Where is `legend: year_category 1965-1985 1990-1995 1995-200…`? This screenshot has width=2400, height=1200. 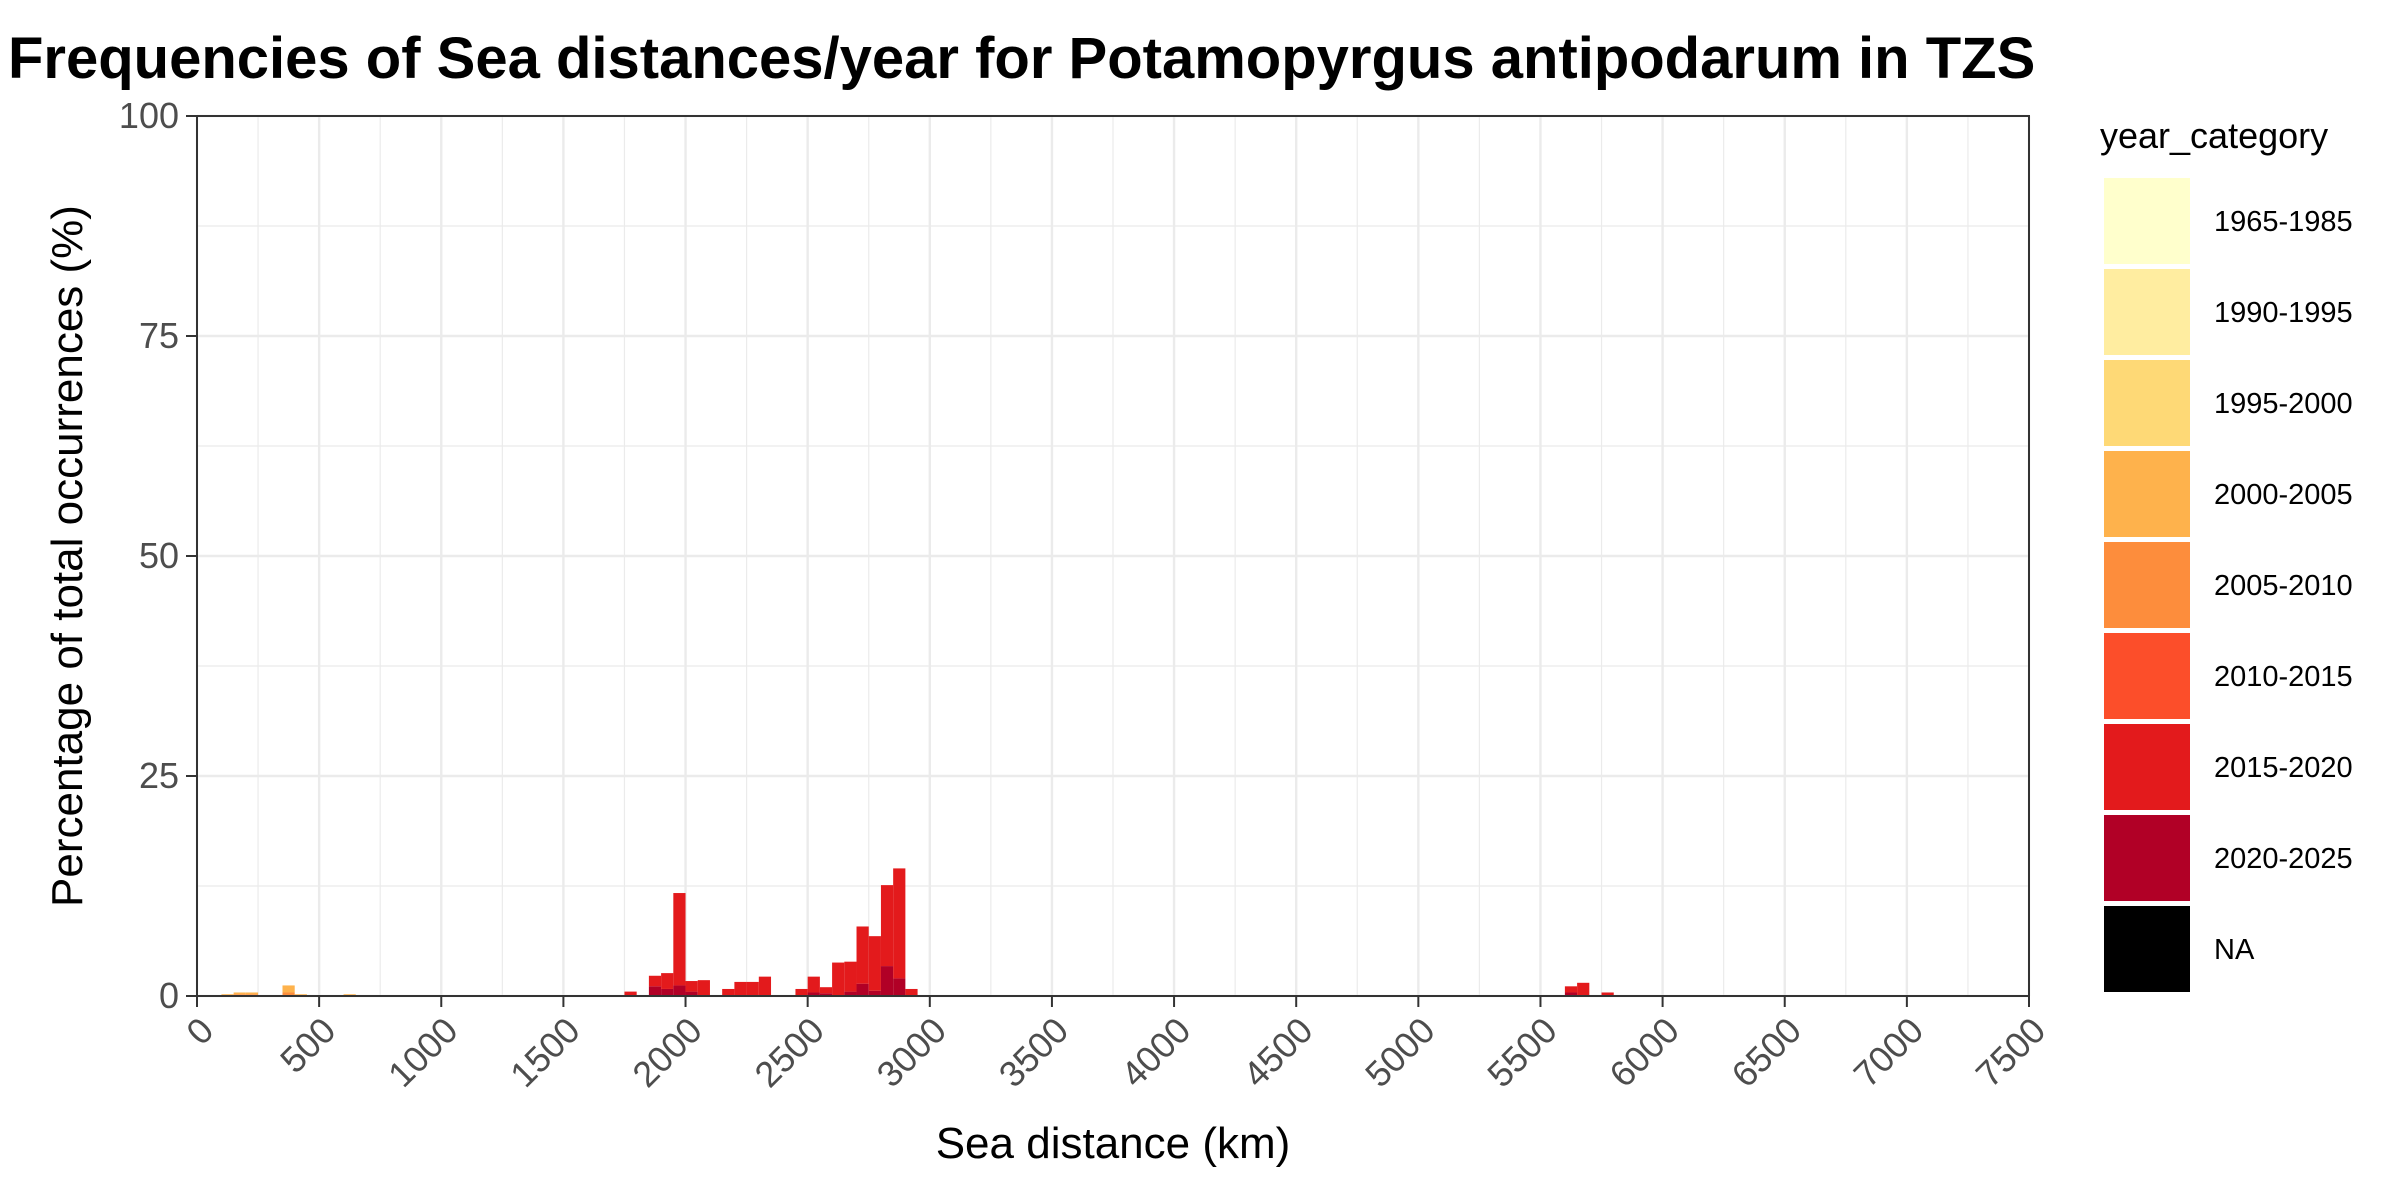 legend: year_category 1965-1985 1990-1995 1995-200… is located at coordinates (2226, 553).